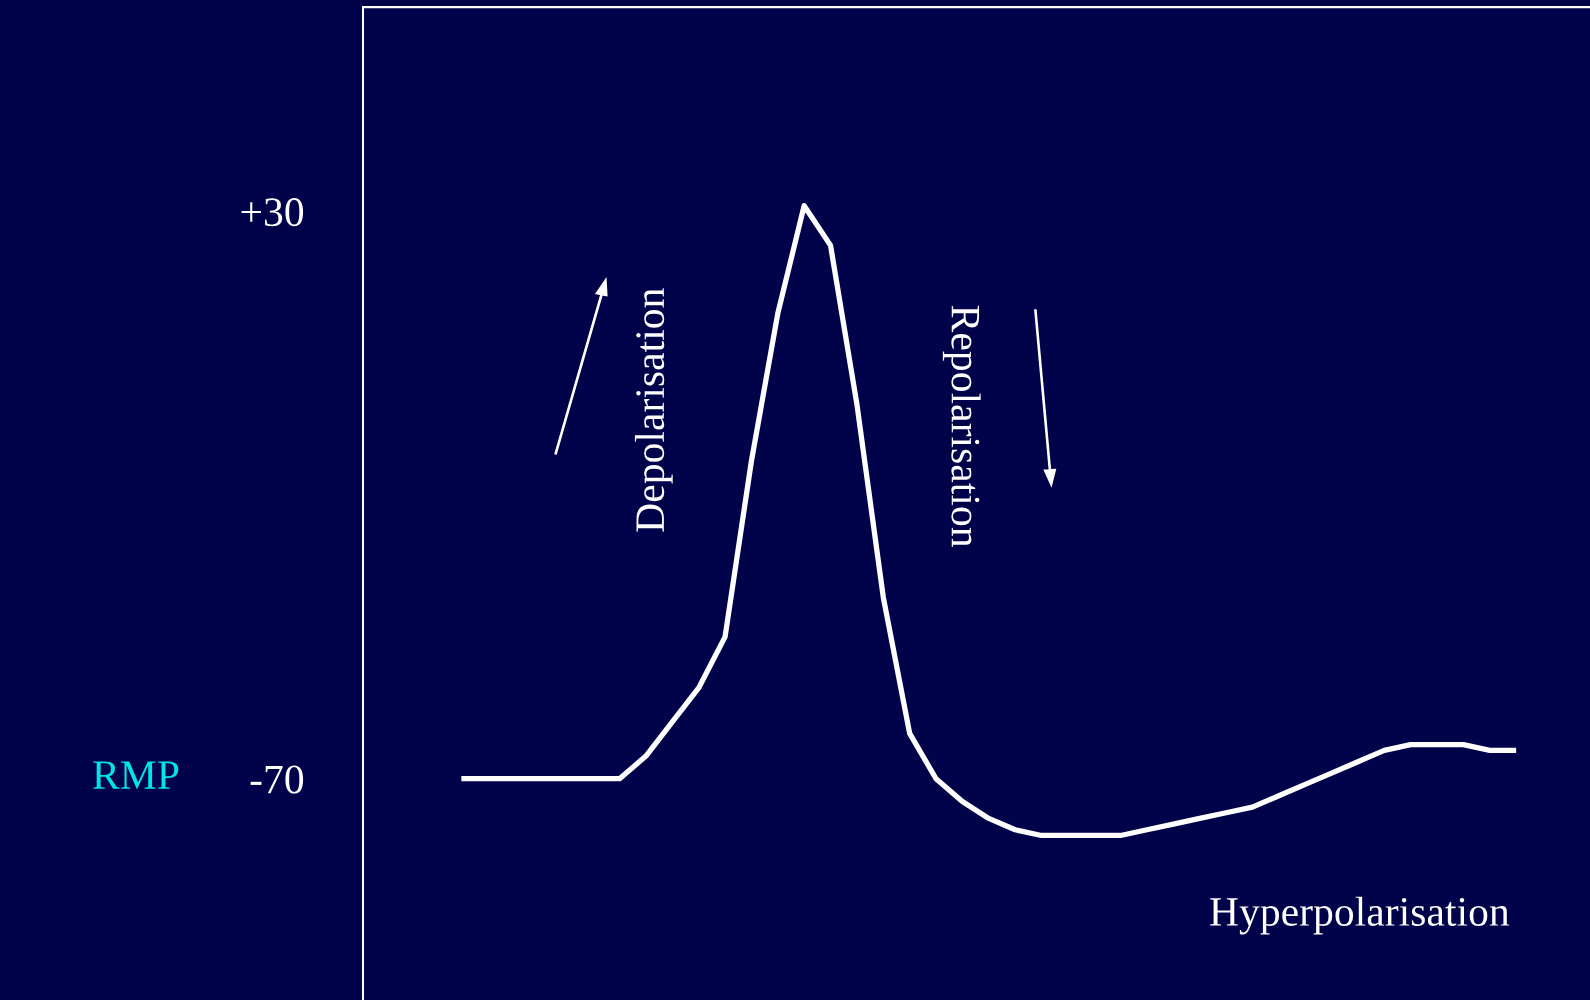 The image size is (1590, 1000). I want to click on annotation: Repolarisation, so click(961, 426).